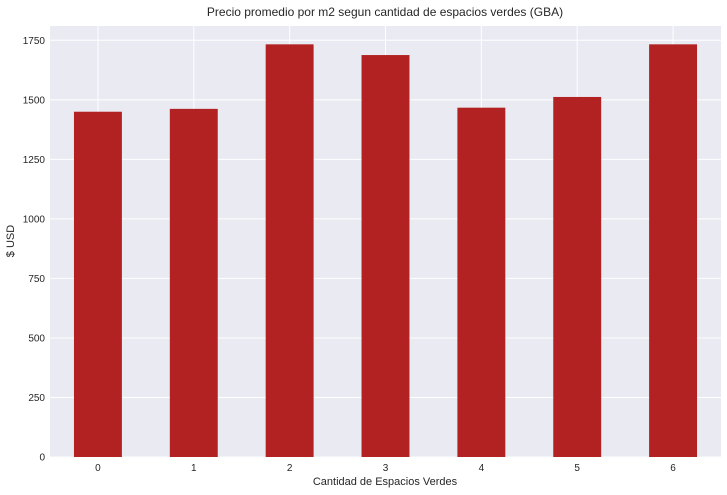 Image resolution: width=727 pixels, height=495 pixels. I want to click on y-axis-label: $ USD, so click(11, 241).